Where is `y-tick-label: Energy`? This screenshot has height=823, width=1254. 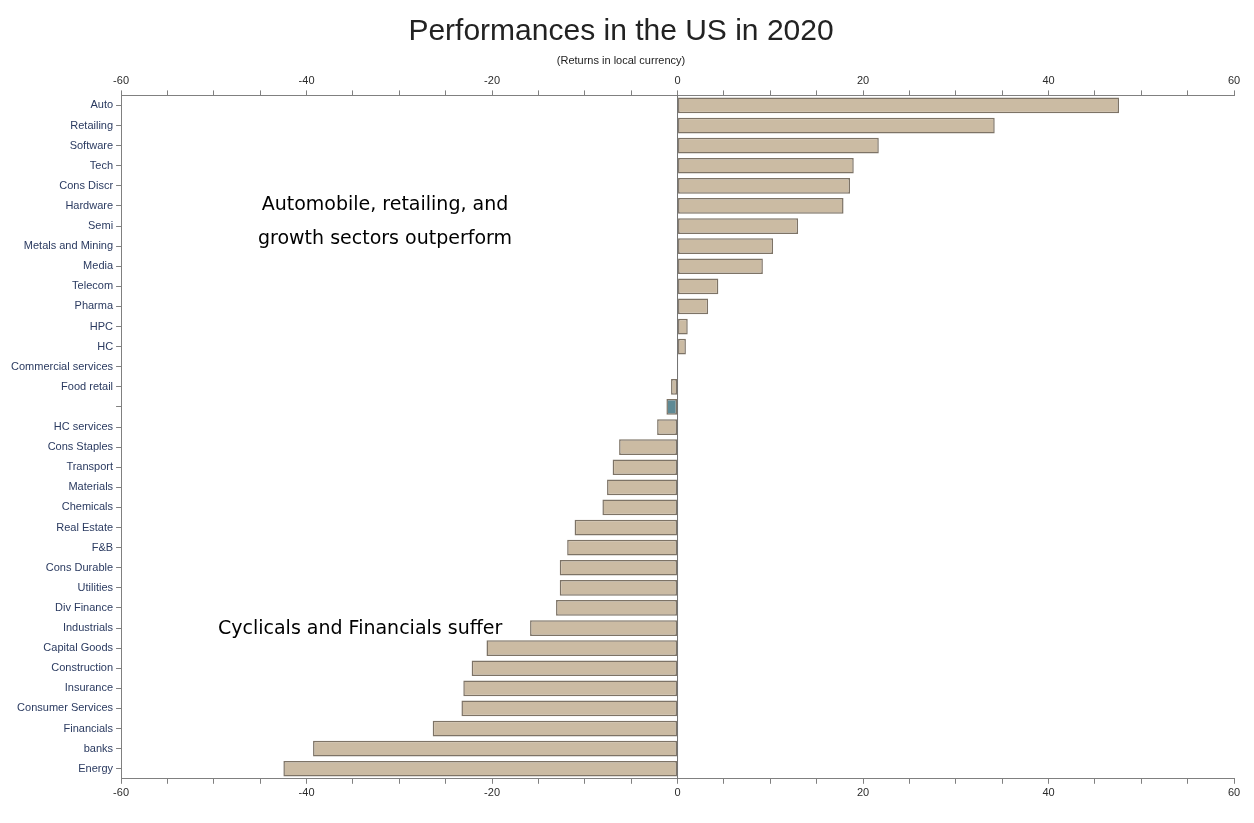
y-tick-label: Energy is located at coordinates (96, 767).